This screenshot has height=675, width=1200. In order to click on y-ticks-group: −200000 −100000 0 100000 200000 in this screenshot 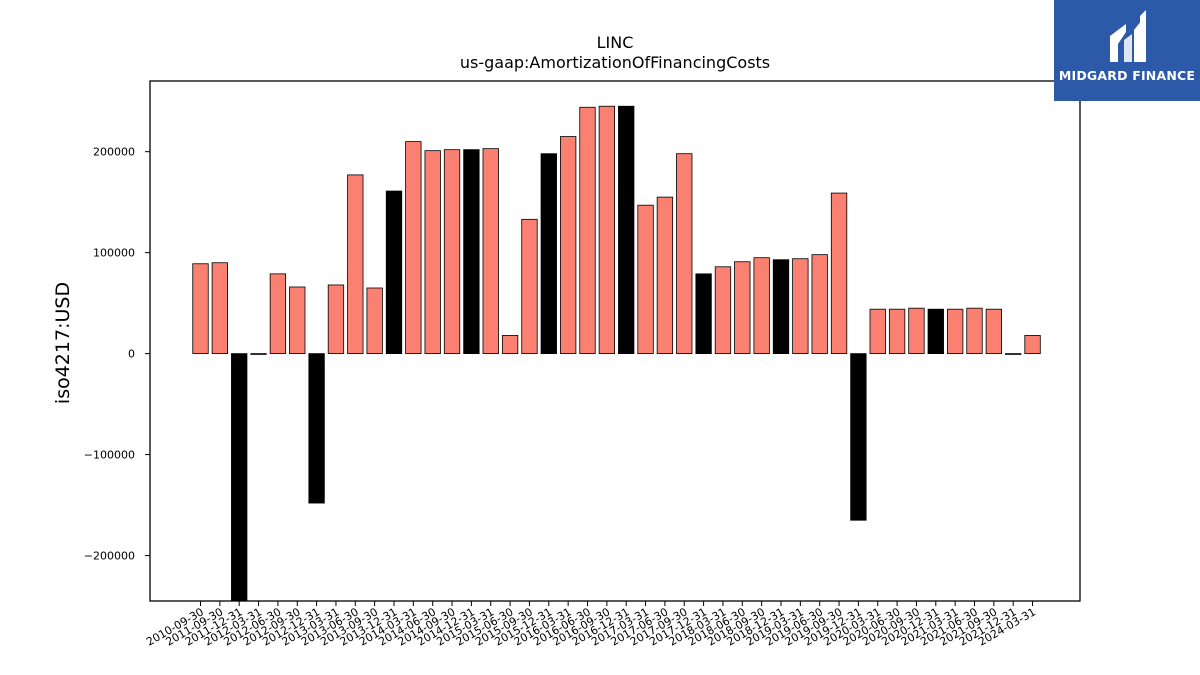, I will do `click(117, 354)`.